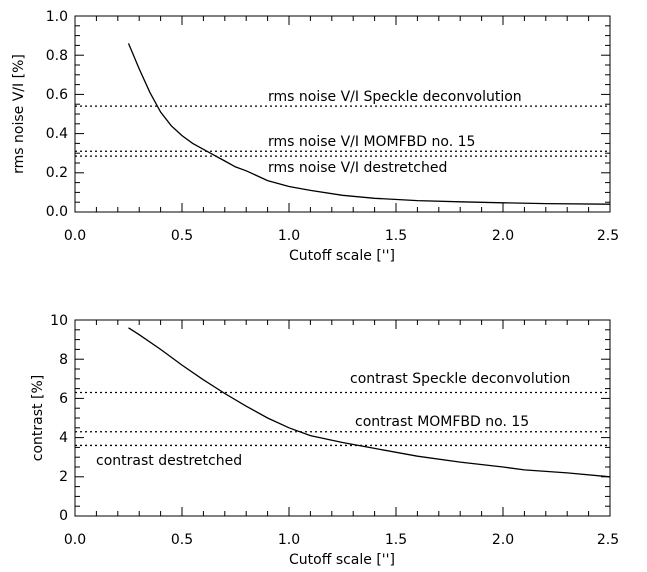 The image size is (647, 572). Describe the element at coordinates (169, 461) in the screenshot. I see `reference-line-label: contrast destretched` at that location.